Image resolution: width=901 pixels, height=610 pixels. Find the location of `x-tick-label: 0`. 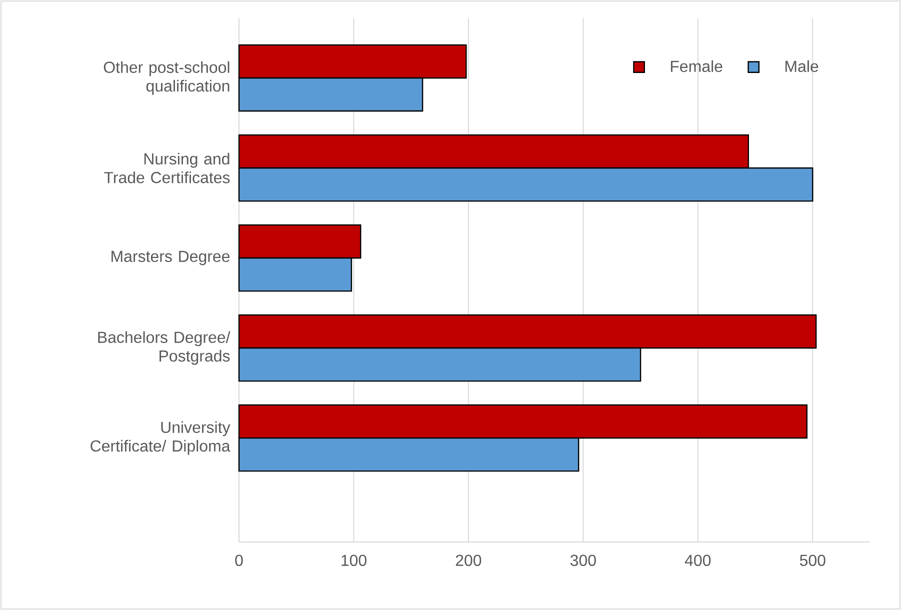

x-tick-label: 0 is located at coordinates (239, 560).